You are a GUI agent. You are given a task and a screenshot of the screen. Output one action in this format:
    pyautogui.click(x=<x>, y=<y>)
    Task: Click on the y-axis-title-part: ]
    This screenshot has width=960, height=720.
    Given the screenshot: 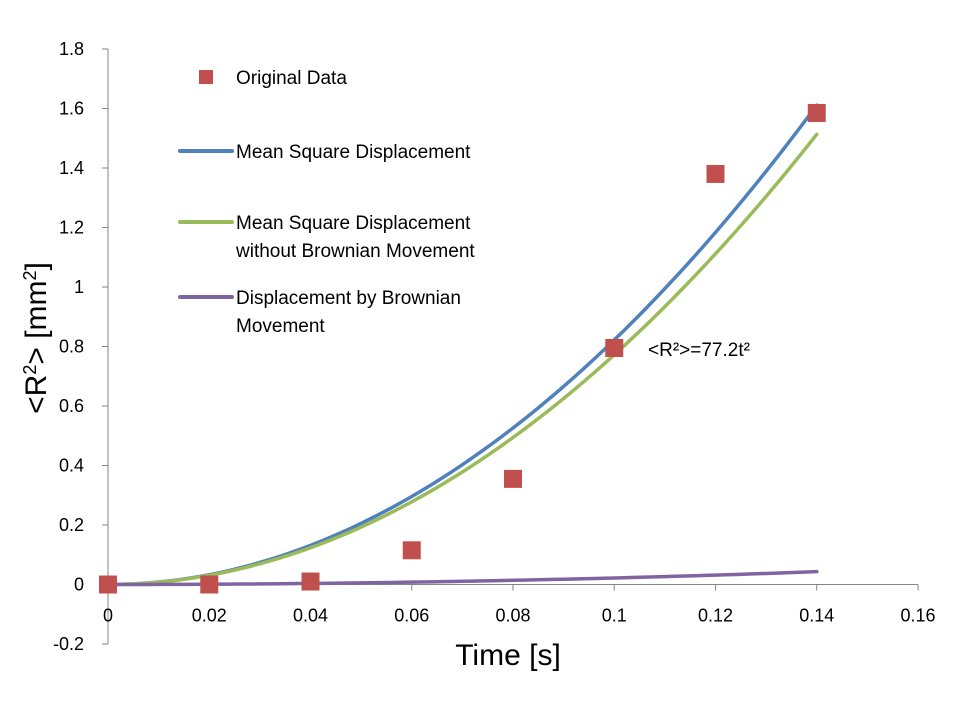 What is the action you would take?
    pyautogui.click(x=36, y=266)
    